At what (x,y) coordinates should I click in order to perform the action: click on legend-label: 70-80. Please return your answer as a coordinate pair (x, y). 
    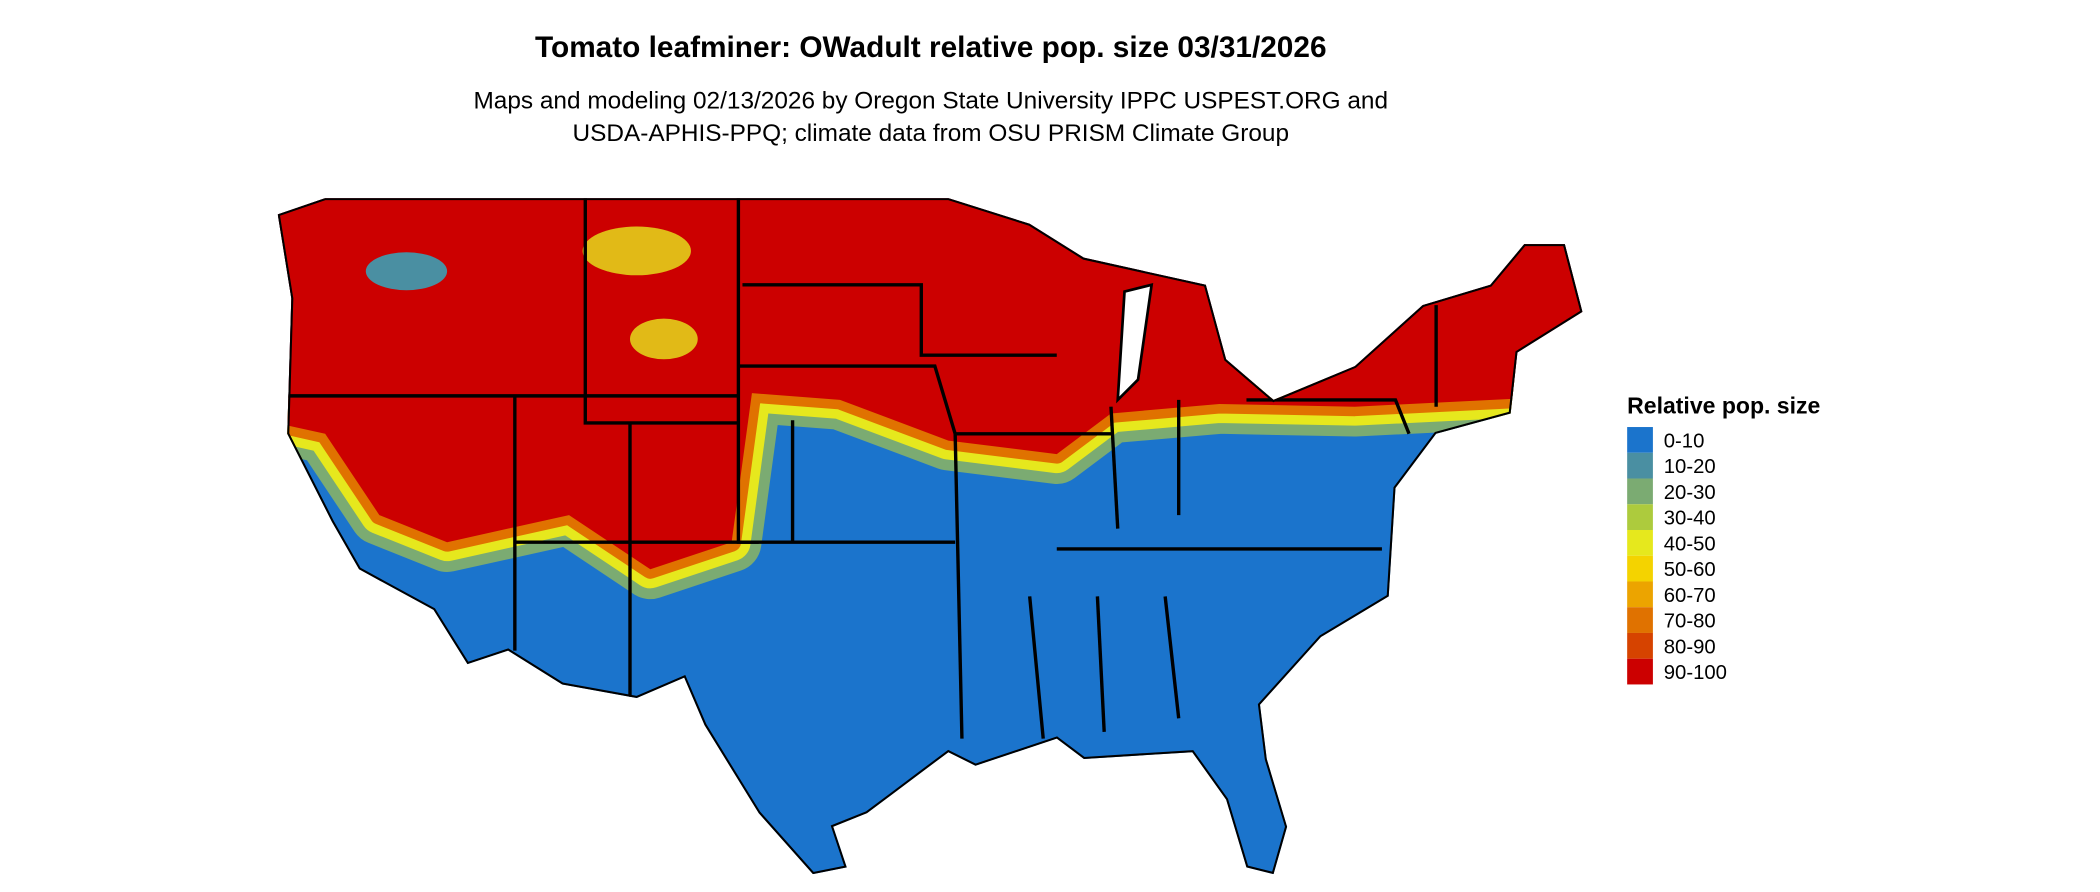
    Looking at the image, I should click on (1690, 622).